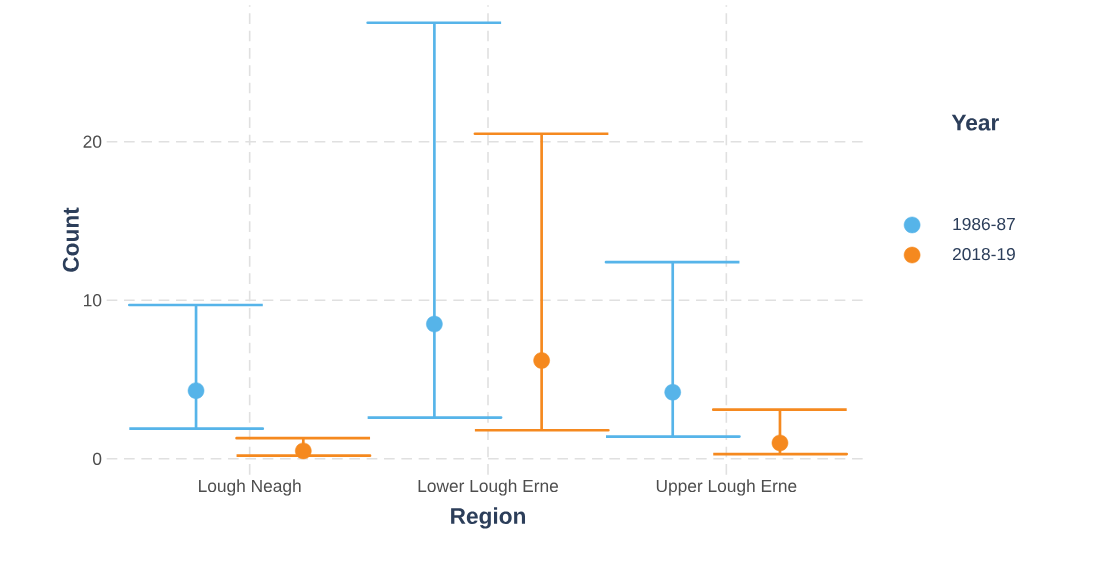 This screenshot has width=1094, height=568. I want to click on y-tick-label: 20, so click(92, 141).